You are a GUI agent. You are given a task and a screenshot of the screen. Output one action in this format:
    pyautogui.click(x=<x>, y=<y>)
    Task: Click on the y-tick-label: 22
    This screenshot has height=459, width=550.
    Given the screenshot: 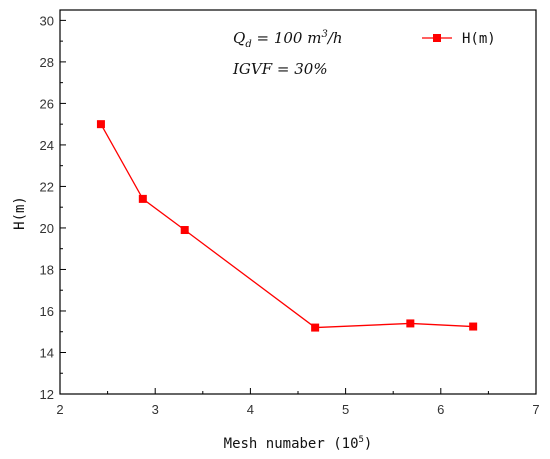 What is the action you would take?
    pyautogui.click(x=47, y=186)
    